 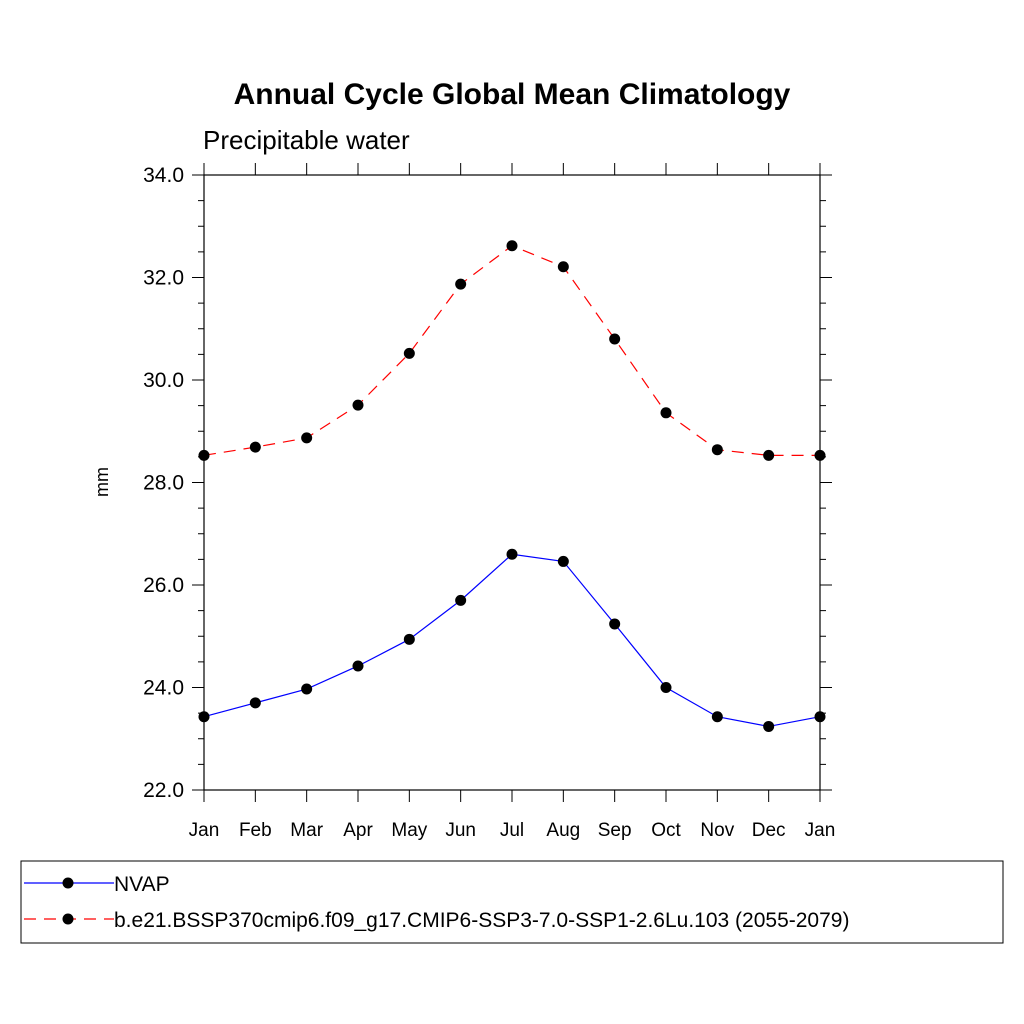 What do you see at coordinates (306, 830) in the screenshot?
I see `x-tick-label: Mar` at bounding box center [306, 830].